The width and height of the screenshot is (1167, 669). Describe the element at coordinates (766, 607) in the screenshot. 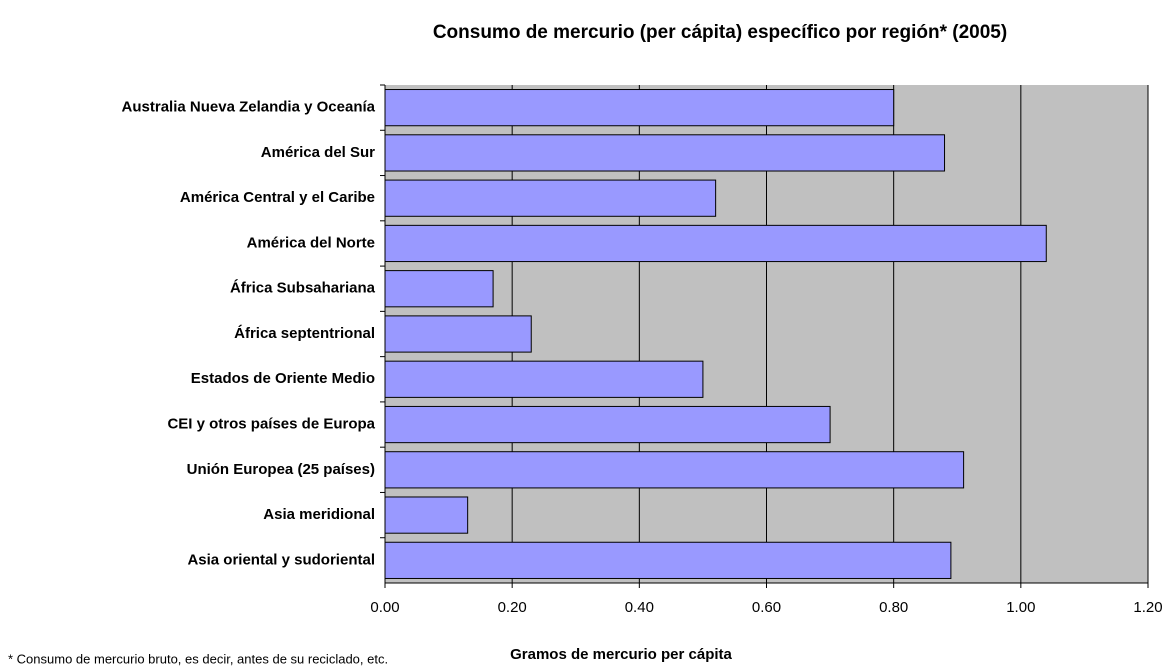

I see `x-tick-label: 0.60` at that location.